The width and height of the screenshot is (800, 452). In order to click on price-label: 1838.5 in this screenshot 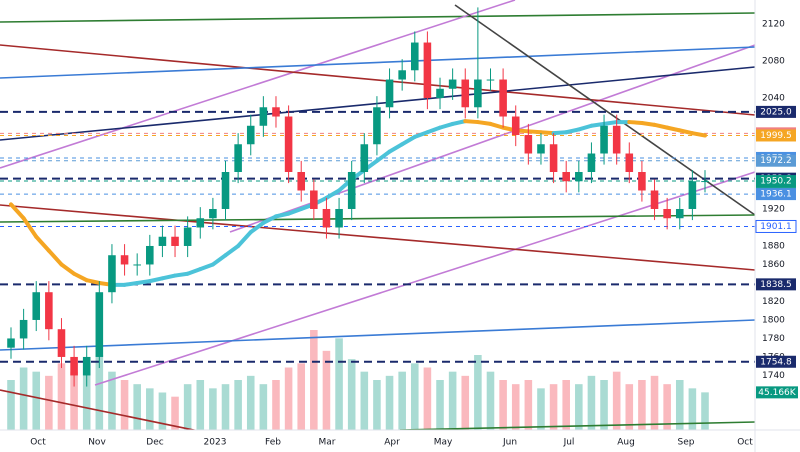, I will do `click(776, 285)`.